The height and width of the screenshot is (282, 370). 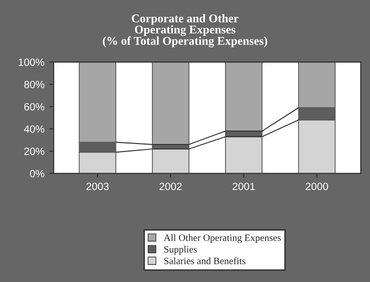 What do you see at coordinates (31, 62) in the screenshot?
I see `y-tick-label: 100%` at bounding box center [31, 62].